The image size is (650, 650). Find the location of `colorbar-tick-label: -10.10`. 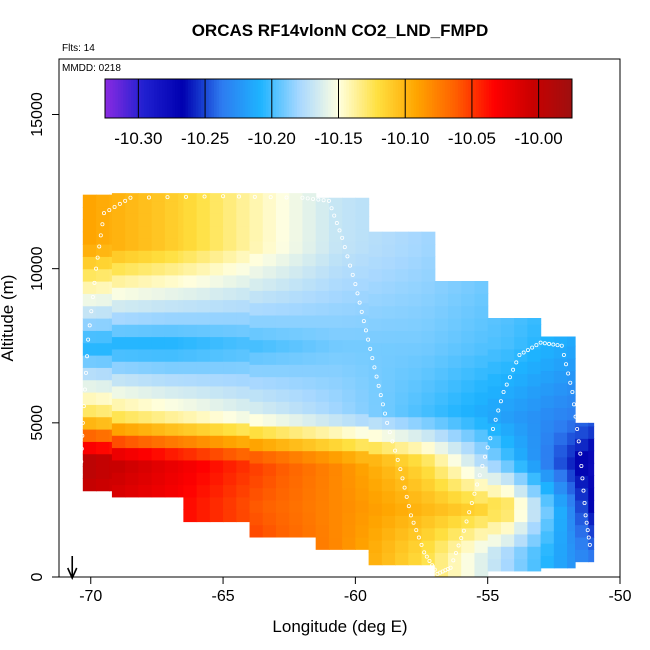

colorbar-tick-label: -10.10 is located at coordinates (405, 138).